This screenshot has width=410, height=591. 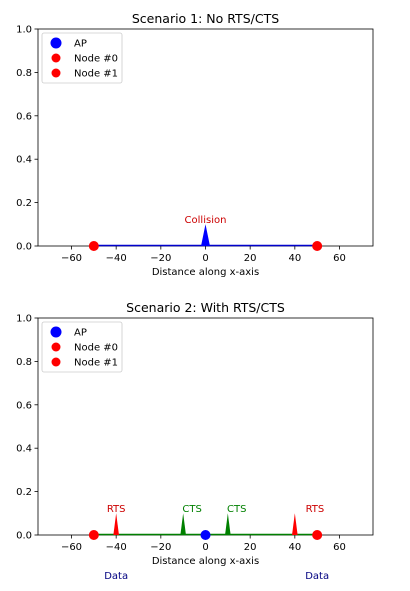 I want to click on chart-title: Scenario 2: With RTS/CTS, so click(x=205, y=307).